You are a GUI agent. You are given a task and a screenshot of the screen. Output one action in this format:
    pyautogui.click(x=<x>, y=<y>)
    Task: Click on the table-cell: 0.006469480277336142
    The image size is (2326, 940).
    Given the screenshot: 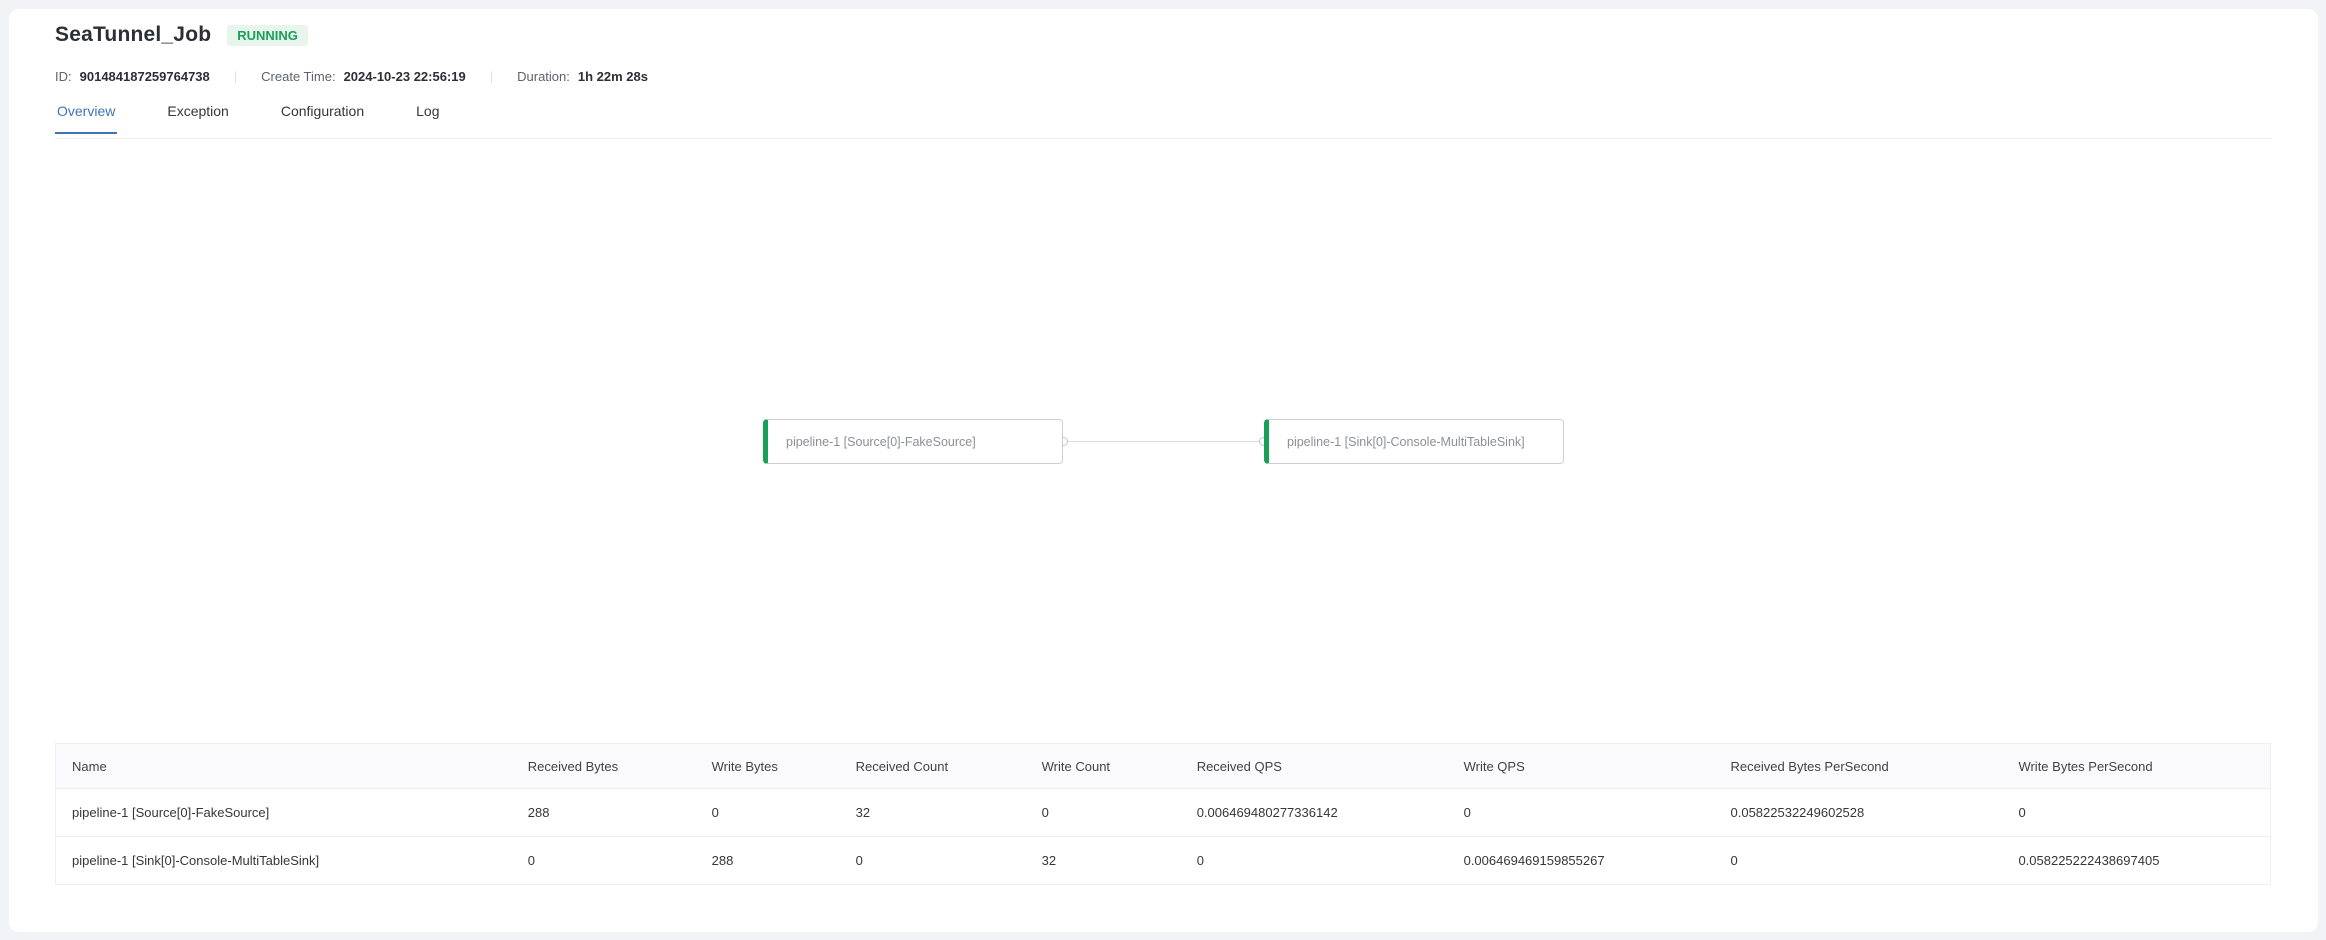 What is the action you would take?
    pyautogui.click(x=1314, y=812)
    